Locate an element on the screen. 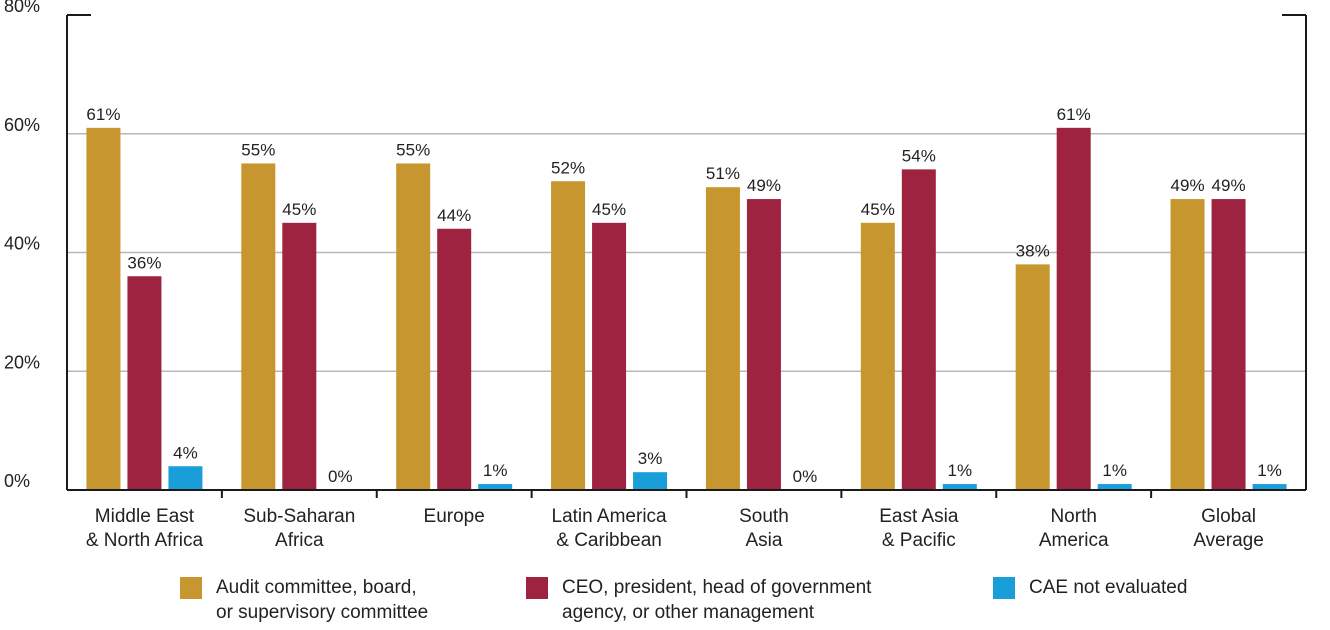 The image size is (1330, 630). data-label: 3% is located at coordinates (650, 458).